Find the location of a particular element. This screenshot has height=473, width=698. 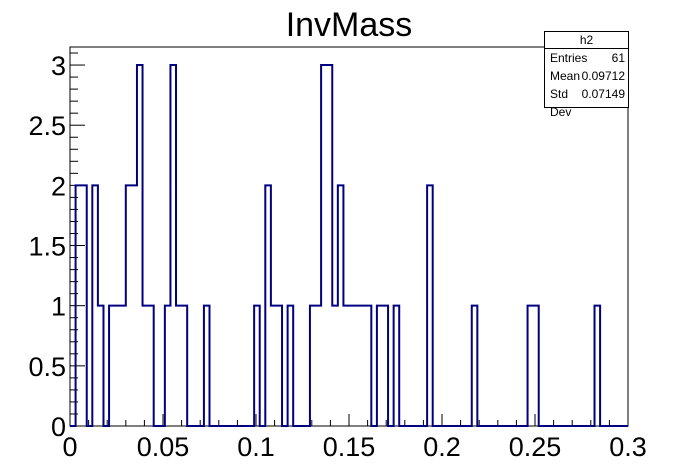

chart-title: InvMass is located at coordinates (349, 25).